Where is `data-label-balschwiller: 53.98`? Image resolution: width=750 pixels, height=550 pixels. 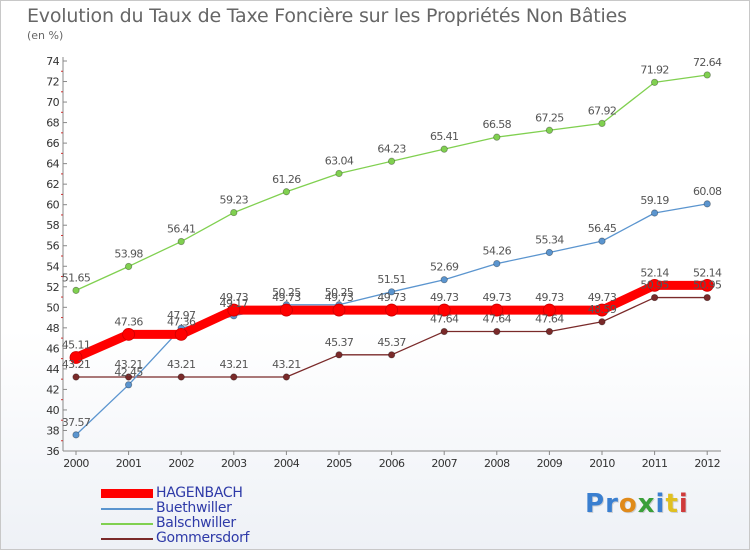 data-label-balschwiller: 53.98 is located at coordinates (128, 253).